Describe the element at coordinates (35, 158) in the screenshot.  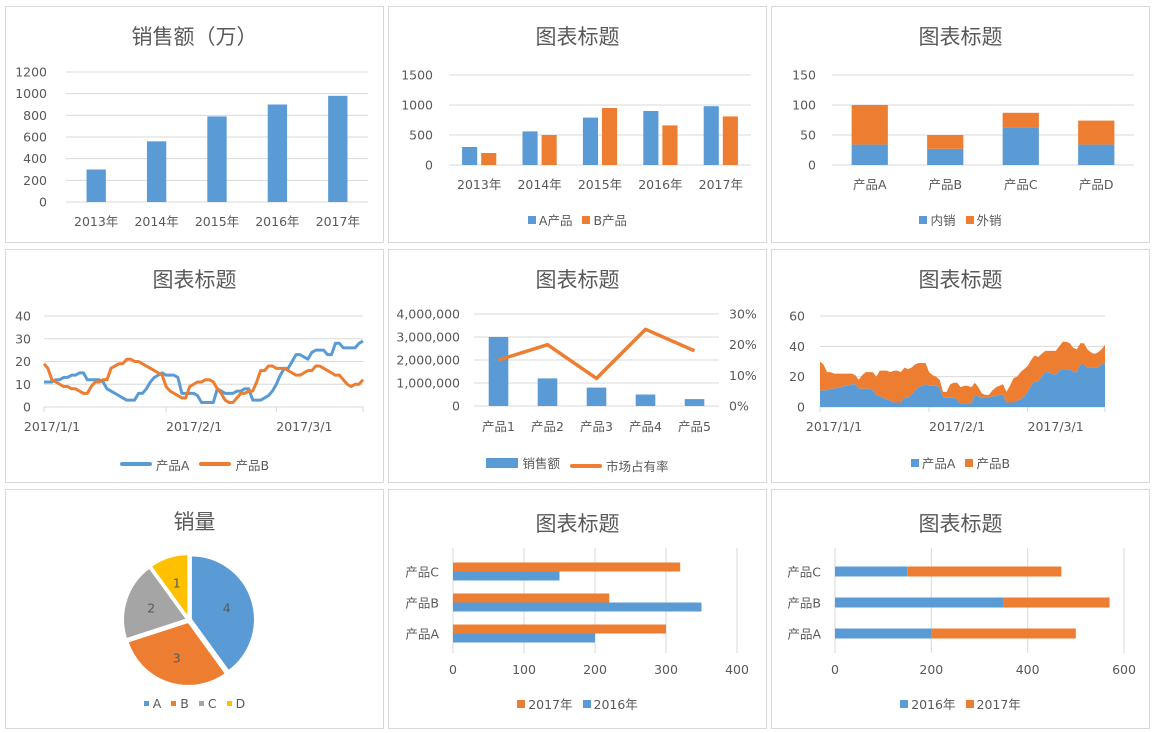
I see `y-tick-label: 400` at that location.